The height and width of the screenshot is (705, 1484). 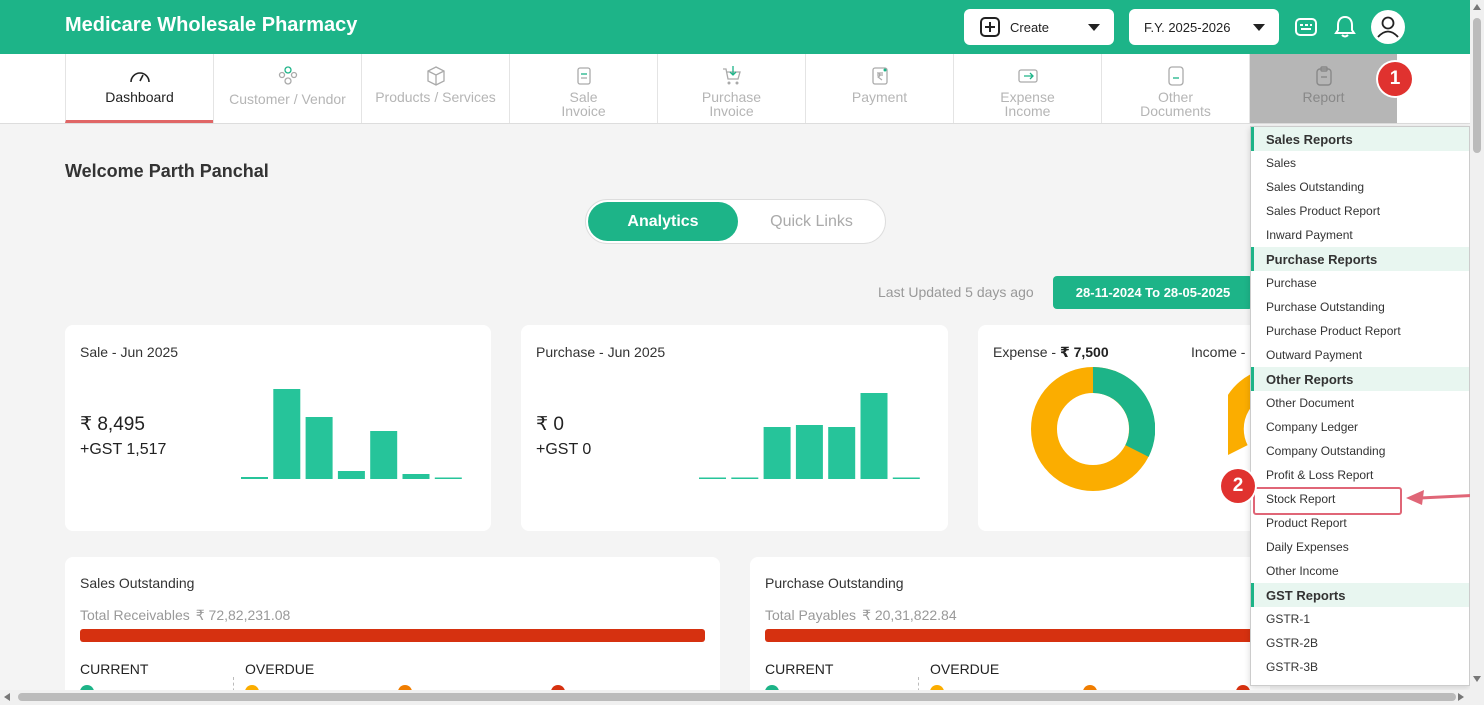 What do you see at coordinates (1307, 547) in the screenshot?
I see `menu-item-daily-expenses: Daily Expenses` at bounding box center [1307, 547].